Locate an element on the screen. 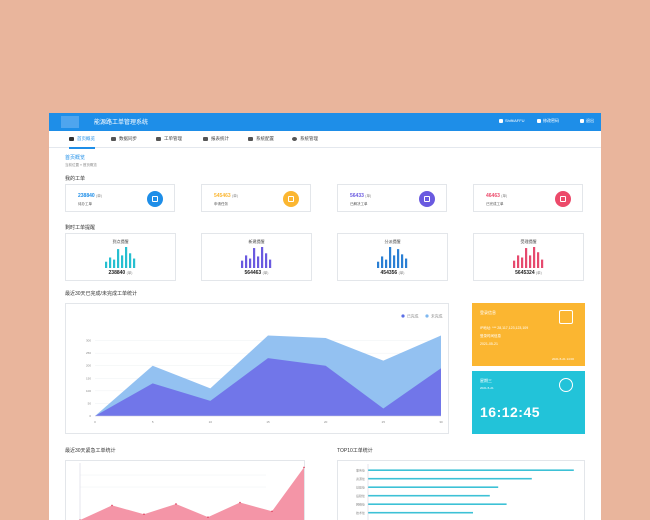 This screenshot has width=650, height=520. document-icon is located at coordinates (155, 199).